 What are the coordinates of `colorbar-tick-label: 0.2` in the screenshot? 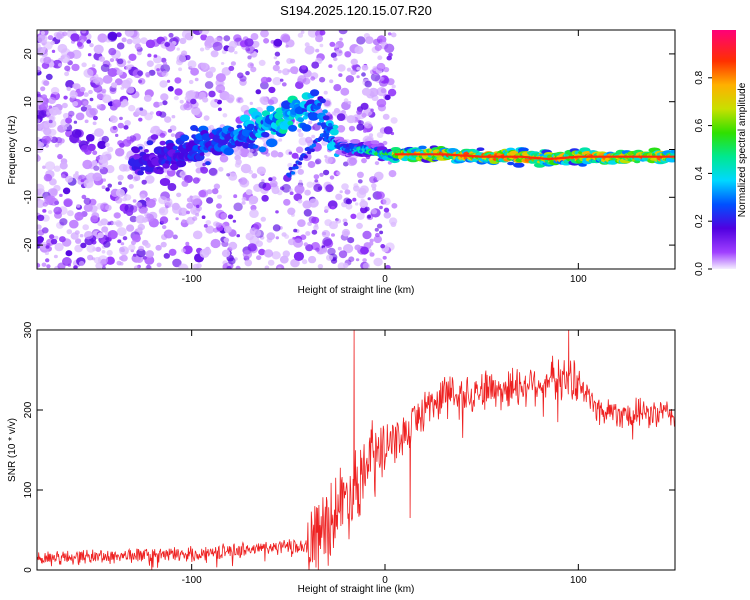 It's located at (699, 221).